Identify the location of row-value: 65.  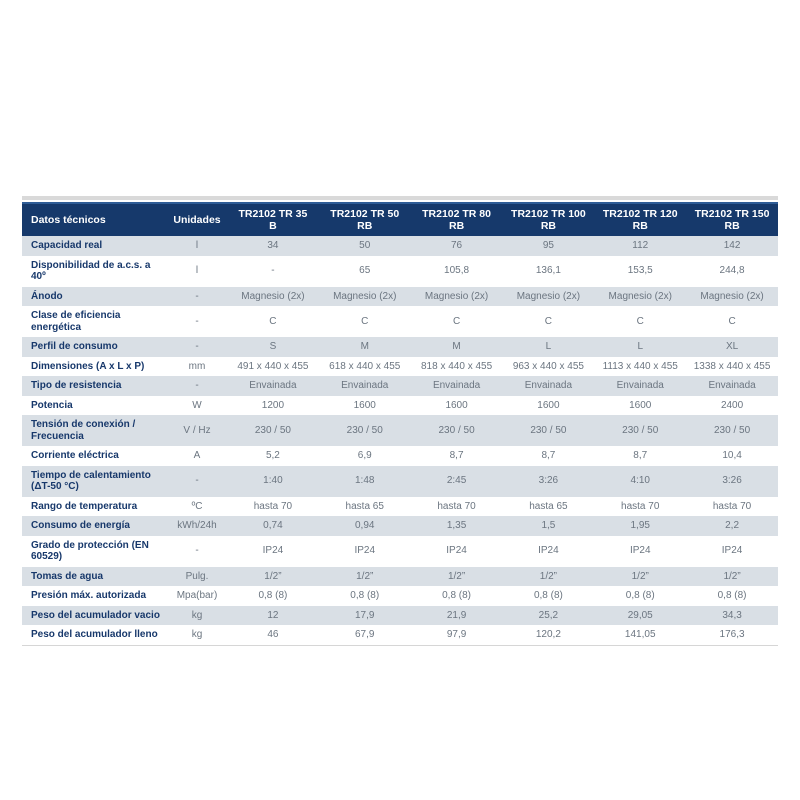
(364, 271).